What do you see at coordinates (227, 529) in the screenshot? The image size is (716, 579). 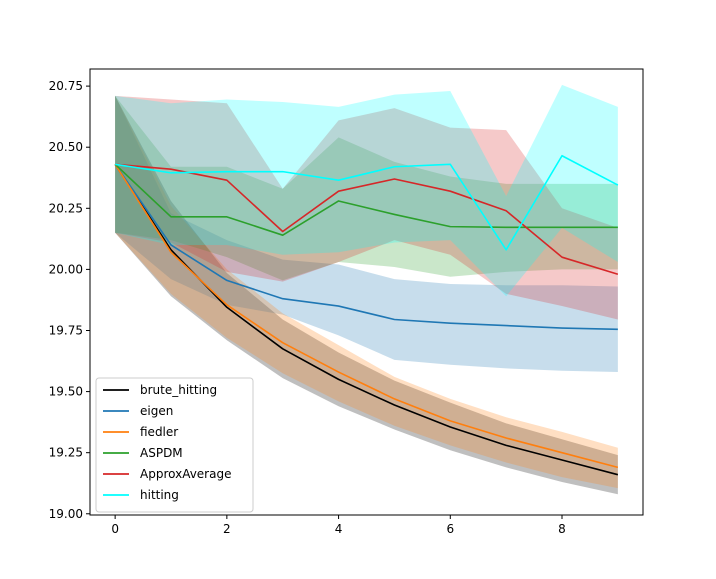 I see `x-tick-label: 2` at bounding box center [227, 529].